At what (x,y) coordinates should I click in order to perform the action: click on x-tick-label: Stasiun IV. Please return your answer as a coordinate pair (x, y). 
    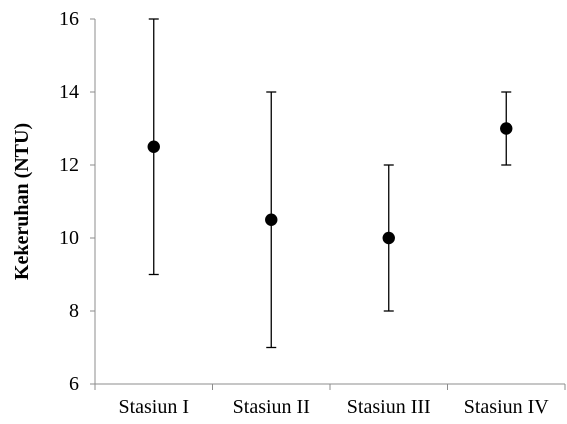
    Looking at the image, I should click on (507, 407).